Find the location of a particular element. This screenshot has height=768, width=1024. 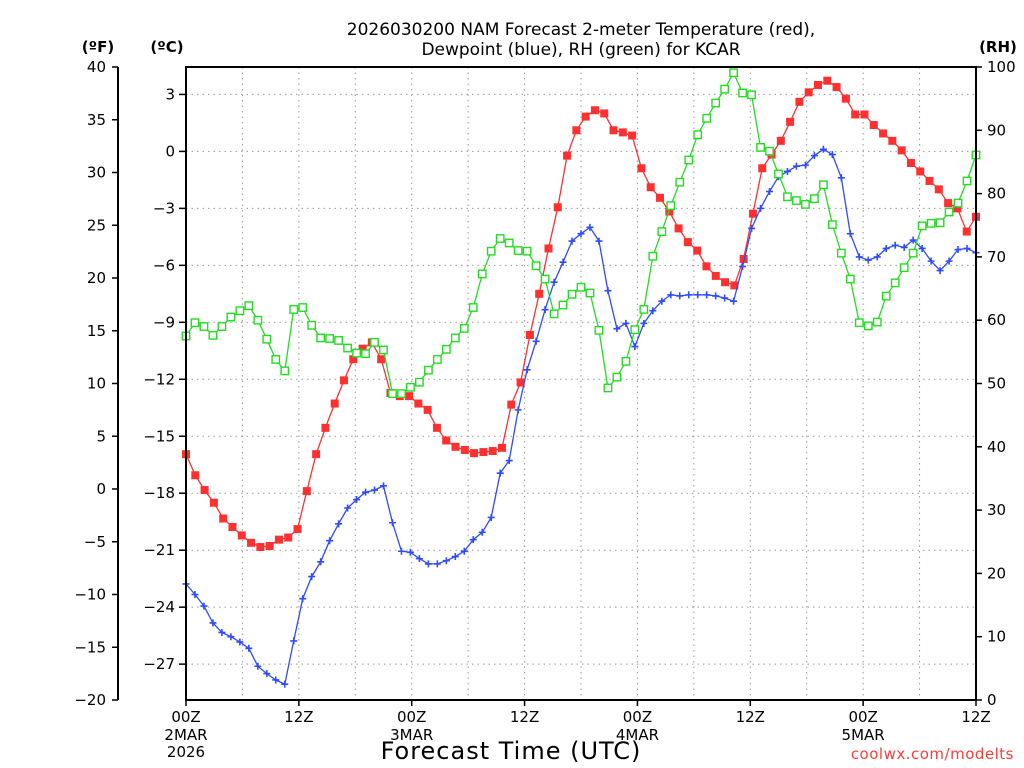

fahrenheit-tick-label: 30 is located at coordinates (96, 173).